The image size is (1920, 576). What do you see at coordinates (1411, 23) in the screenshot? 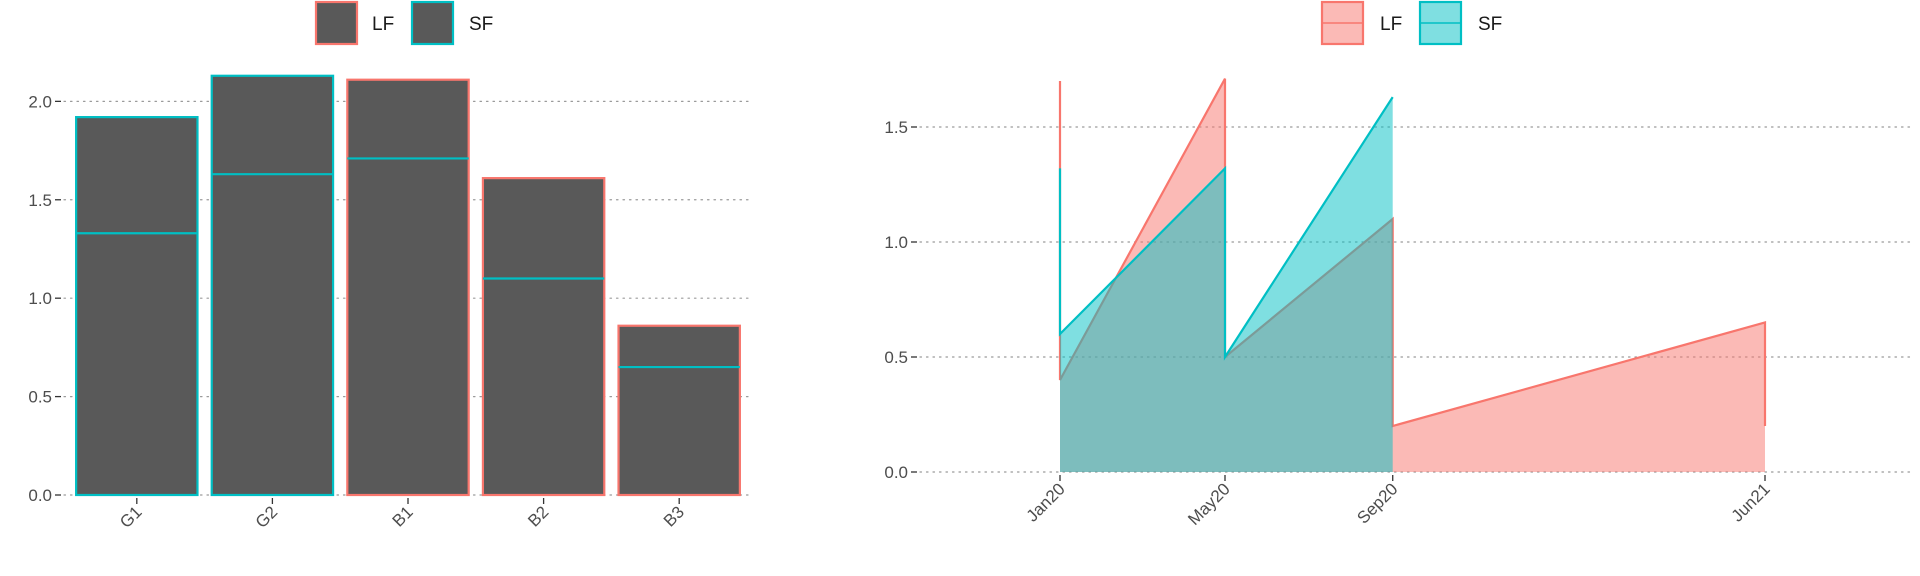
I see `area-chart-legend: LF SF` at bounding box center [1411, 23].